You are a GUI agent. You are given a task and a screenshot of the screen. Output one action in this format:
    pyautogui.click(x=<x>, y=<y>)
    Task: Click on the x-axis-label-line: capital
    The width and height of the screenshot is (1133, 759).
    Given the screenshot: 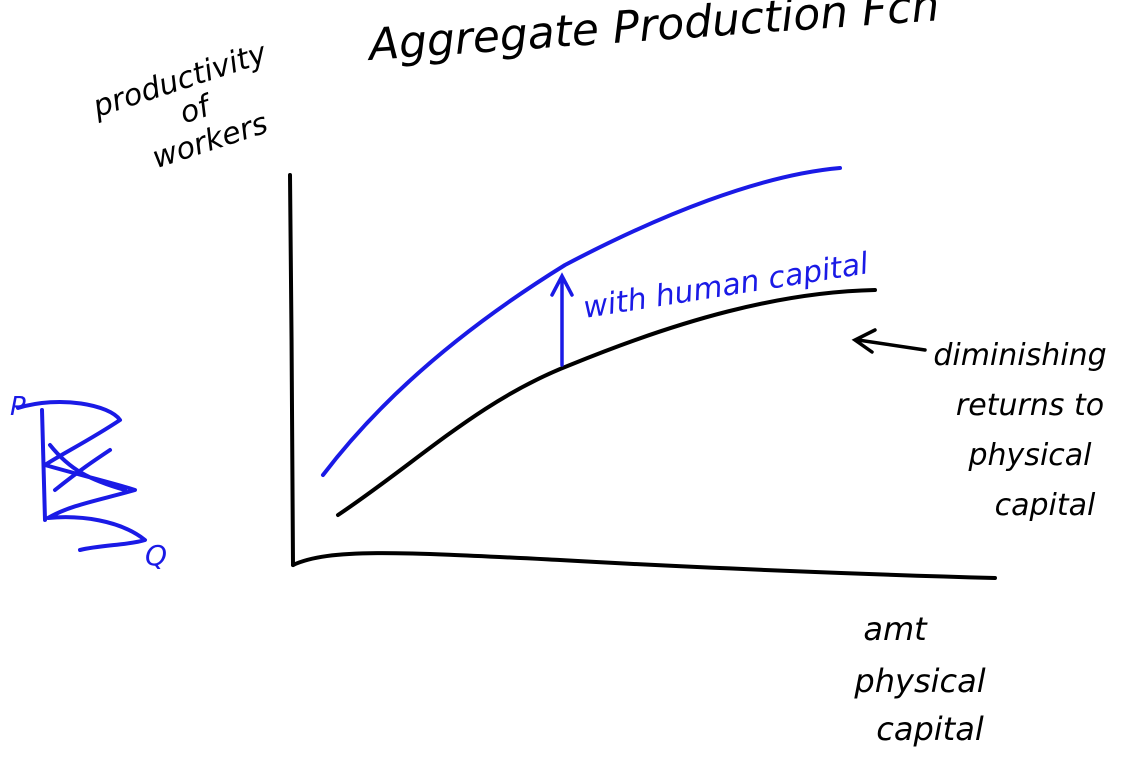 What is the action you would take?
    pyautogui.click(x=930, y=729)
    